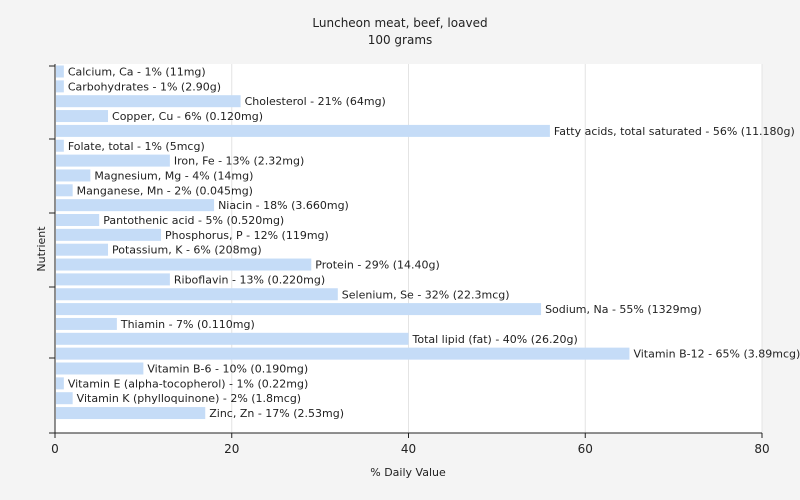 Image resolution: width=800 pixels, height=500 pixels. I want to click on bar-label: Folate, total - 1% (5mcg), so click(136, 146).